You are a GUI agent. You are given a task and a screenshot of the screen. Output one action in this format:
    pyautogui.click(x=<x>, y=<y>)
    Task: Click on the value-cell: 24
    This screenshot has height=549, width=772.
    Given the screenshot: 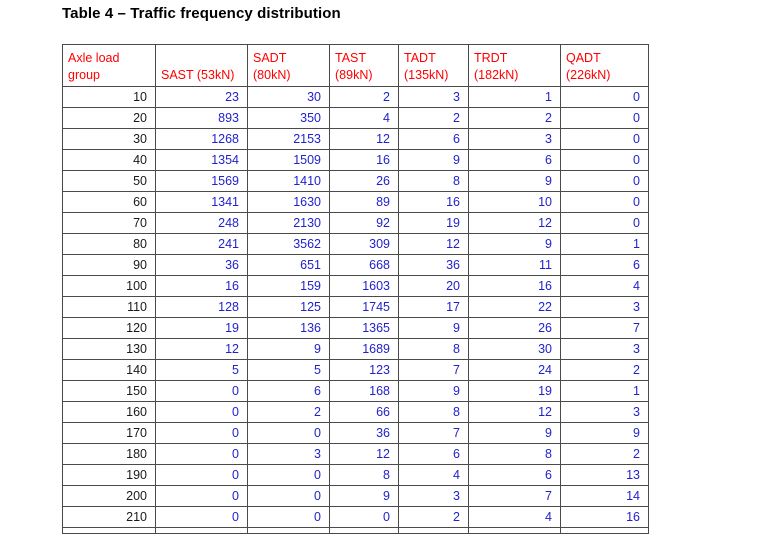 What is the action you would take?
    pyautogui.click(x=514, y=370)
    